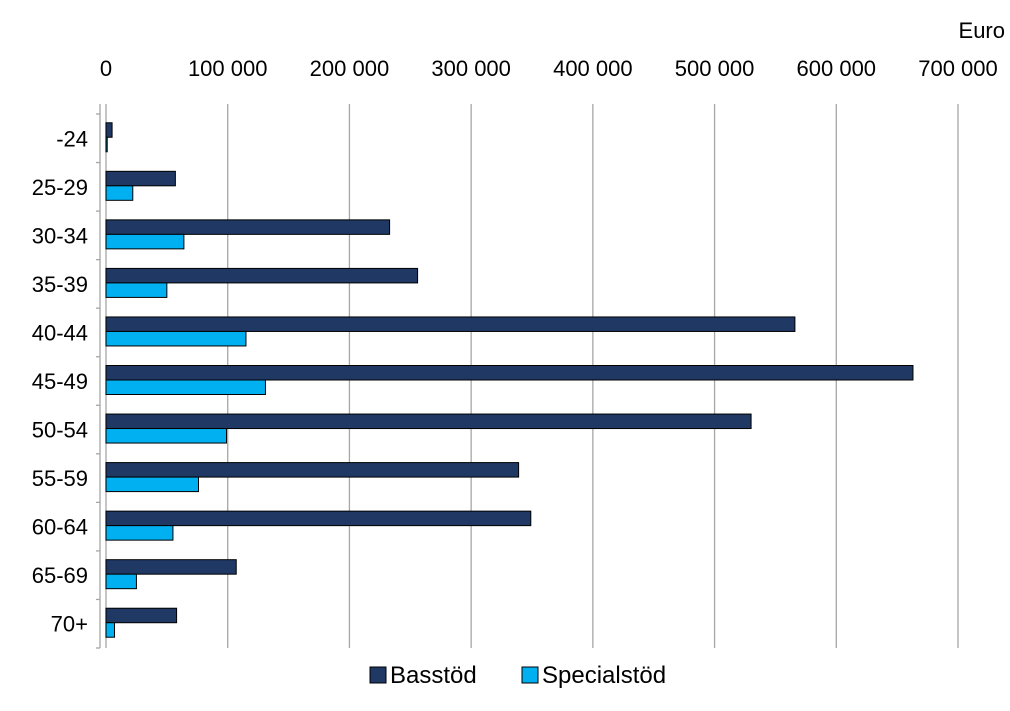 The height and width of the screenshot is (711, 1010). Describe the element at coordinates (60, 478) in the screenshot. I see `category-label: 55-59` at that location.